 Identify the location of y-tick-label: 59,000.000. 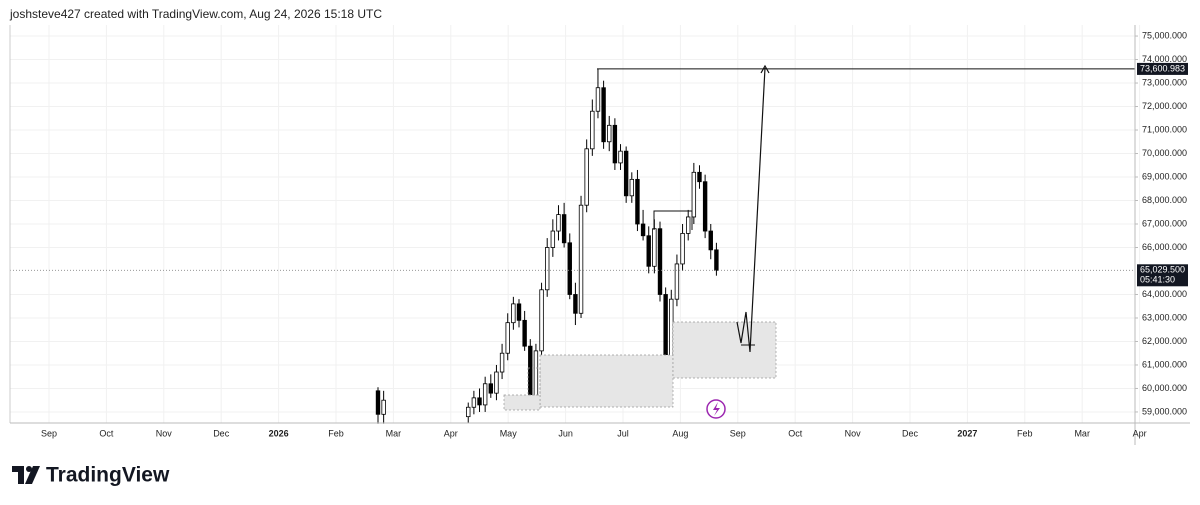
(1164, 411).